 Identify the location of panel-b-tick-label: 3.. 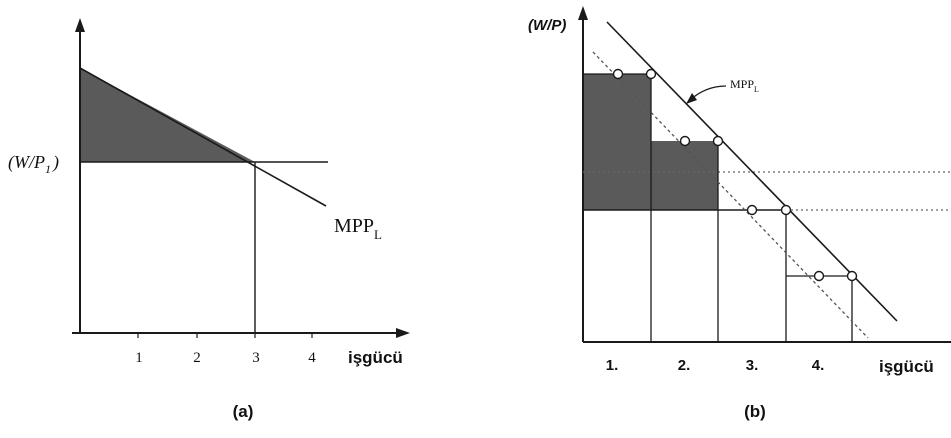
(752, 365).